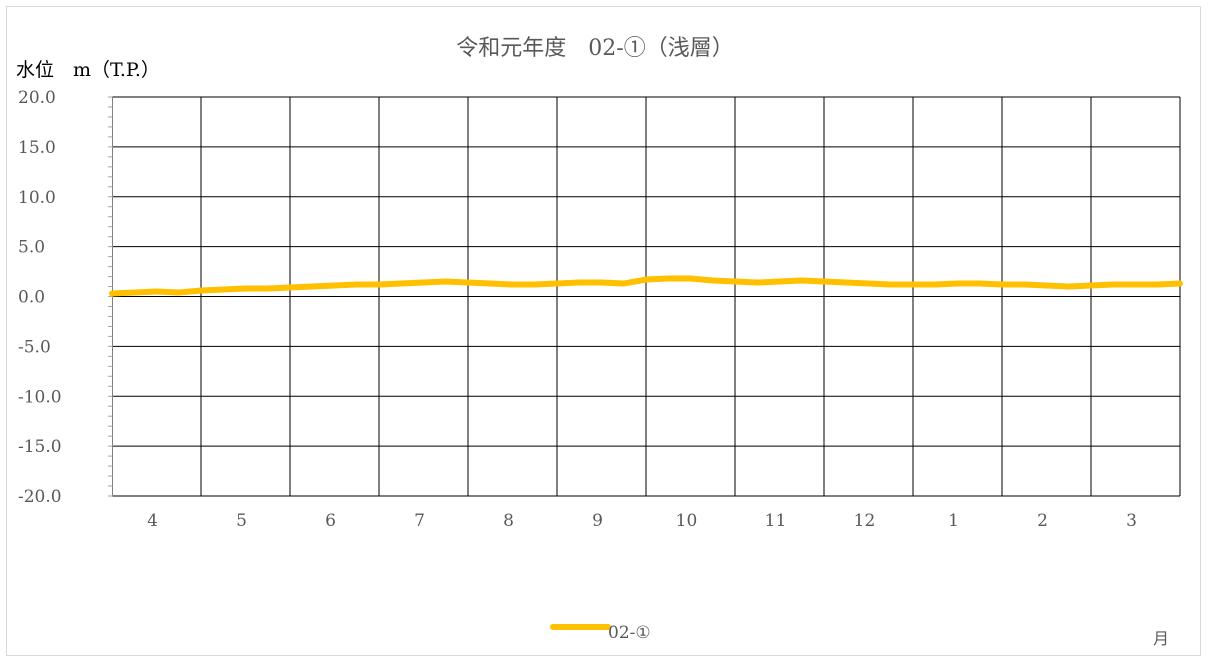 The height and width of the screenshot is (664, 1209). I want to click on y-tick-labels: 20.0 15.0 10.0 5.0 0.0 -5.0 -10.0 -15.0 -20.0, so click(40, 297).